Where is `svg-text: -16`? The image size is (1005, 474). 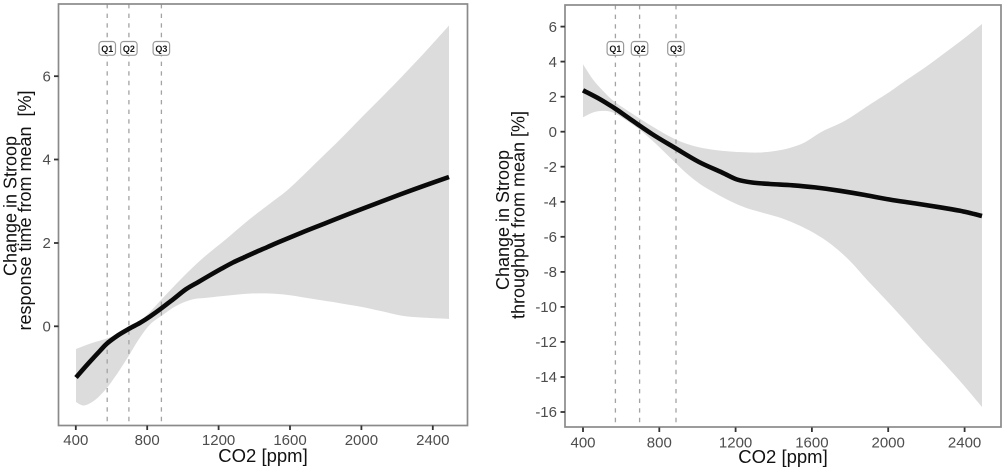 svg-text: -16 is located at coordinates (546, 412).